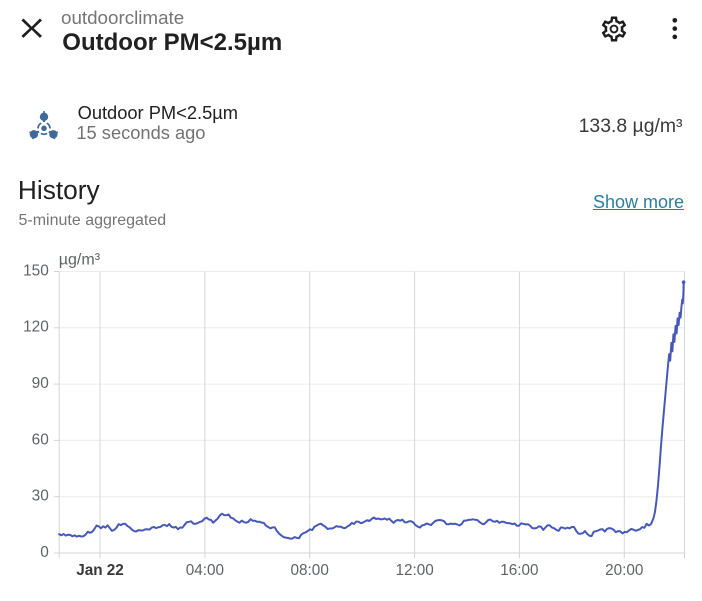 The width and height of the screenshot is (702, 601). I want to click on svg-text: 16:00, so click(519, 570).